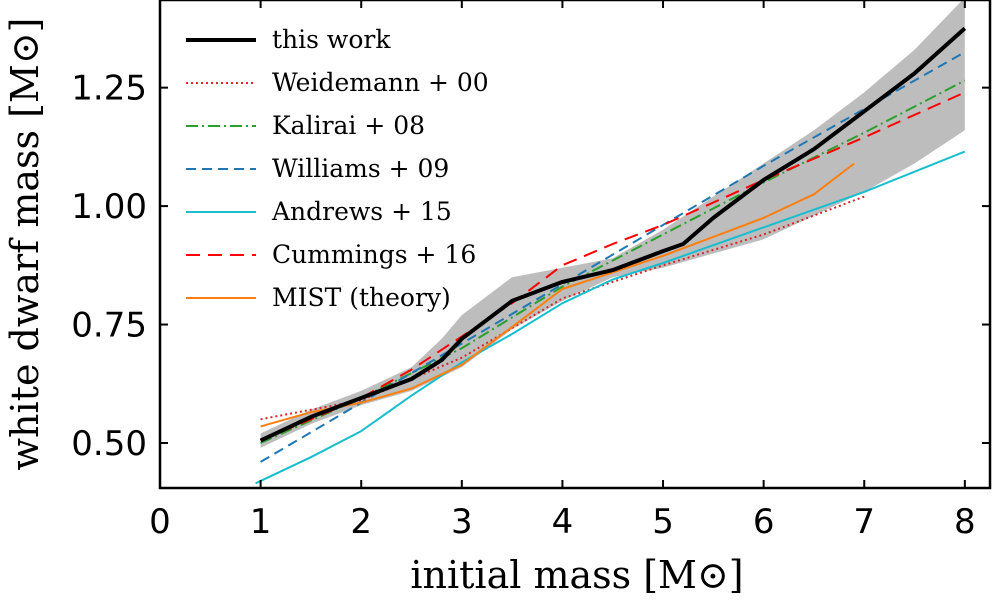 This screenshot has height=604, width=1001. What do you see at coordinates (864, 522) in the screenshot?
I see `x-tick-label: 7` at bounding box center [864, 522].